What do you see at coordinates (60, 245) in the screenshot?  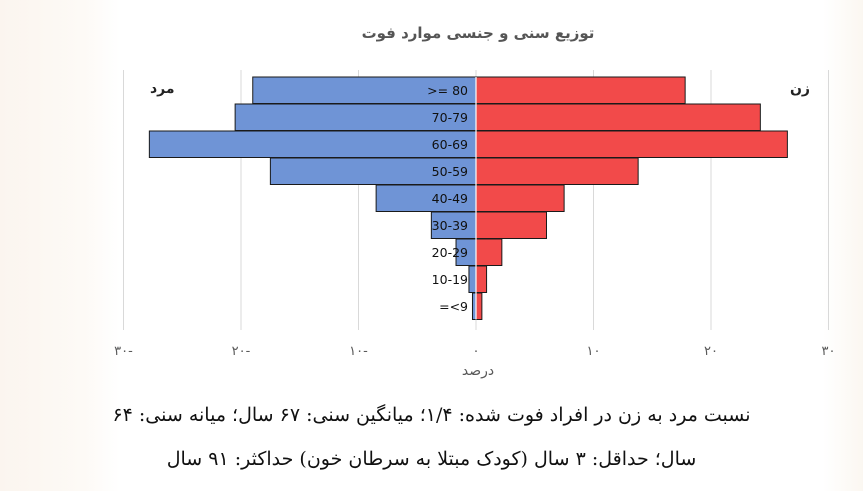 I see `background-left` at bounding box center [60, 245].